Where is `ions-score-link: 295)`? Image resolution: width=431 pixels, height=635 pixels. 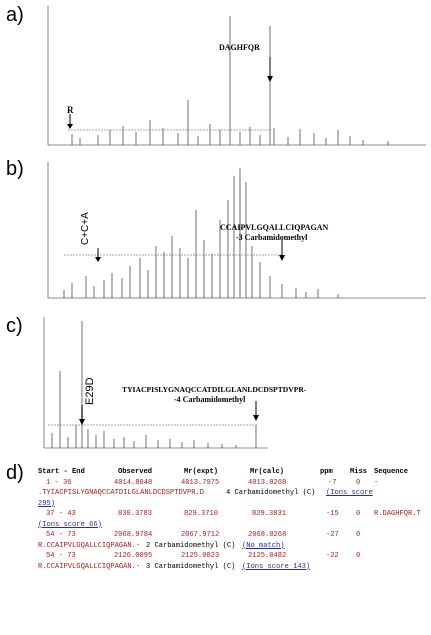 ions-score-link: 295) is located at coordinates (47, 503).